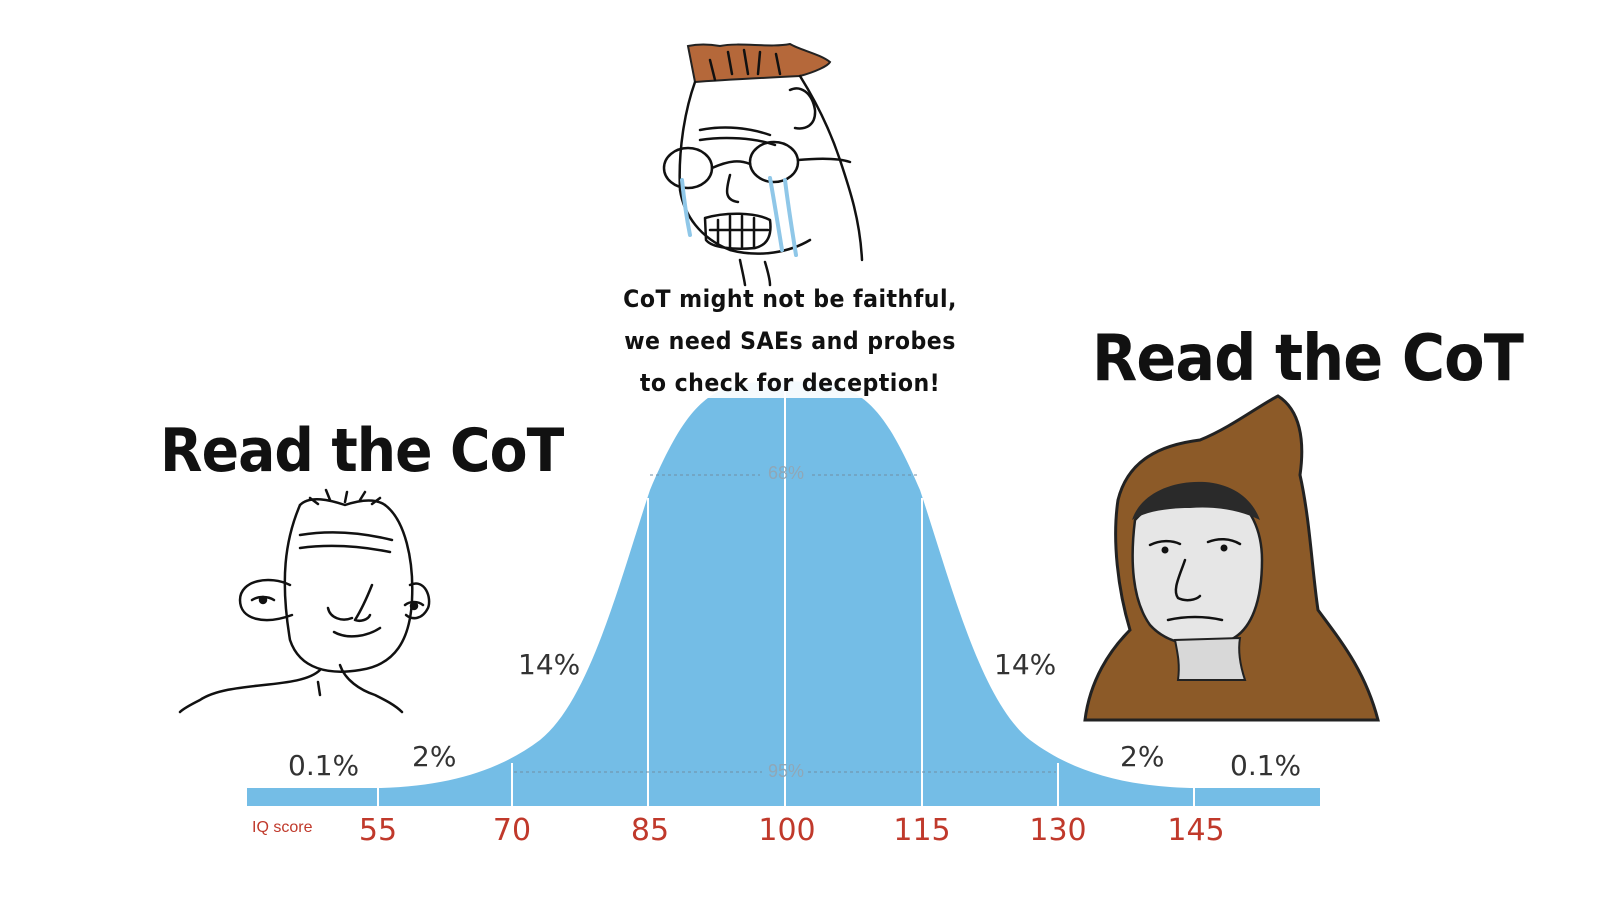 The height and width of the screenshot is (905, 1600). I want to click on monk-hair, so click(1196, 500).